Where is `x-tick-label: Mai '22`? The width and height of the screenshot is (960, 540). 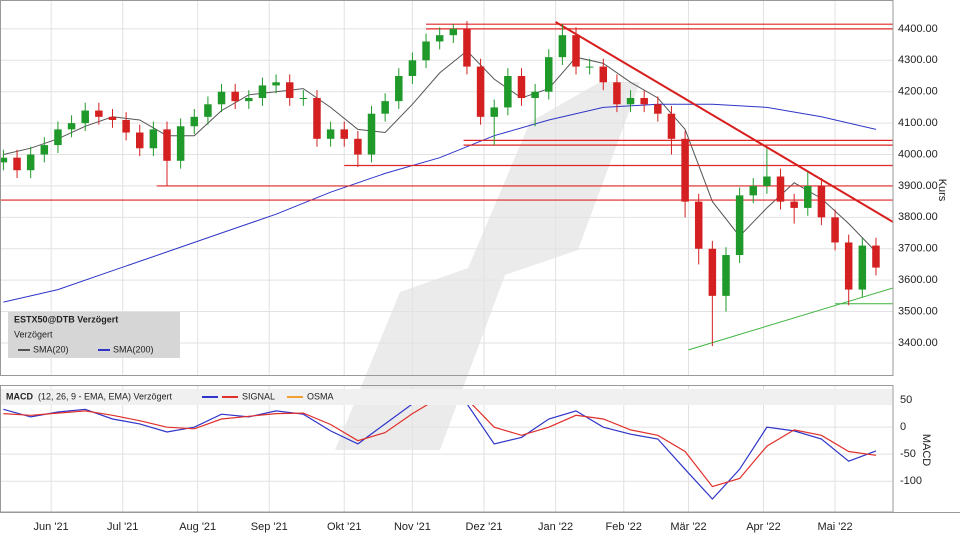 x-tick-label: Mai '22 is located at coordinates (834, 527).